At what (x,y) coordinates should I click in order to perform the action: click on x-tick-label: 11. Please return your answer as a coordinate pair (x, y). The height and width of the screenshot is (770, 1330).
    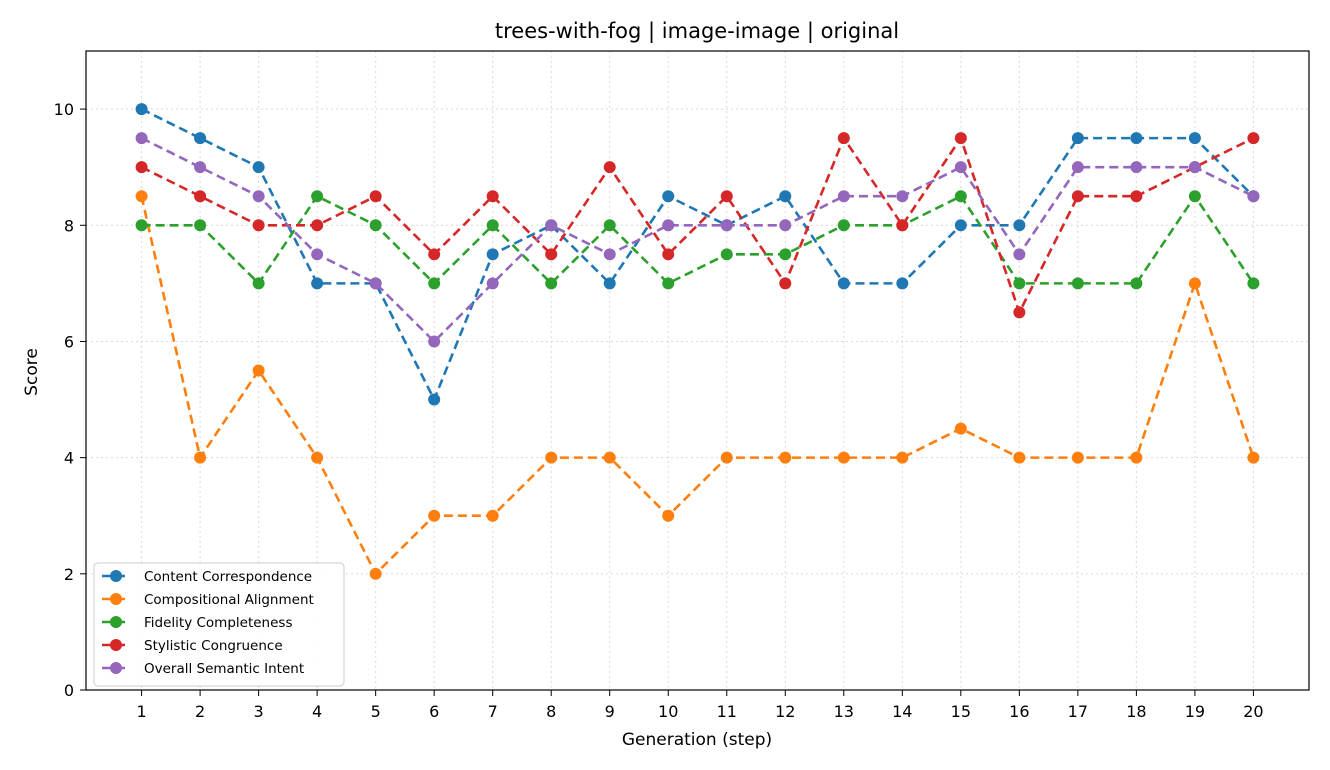
    Looking at the image, I should click on (727, 711).